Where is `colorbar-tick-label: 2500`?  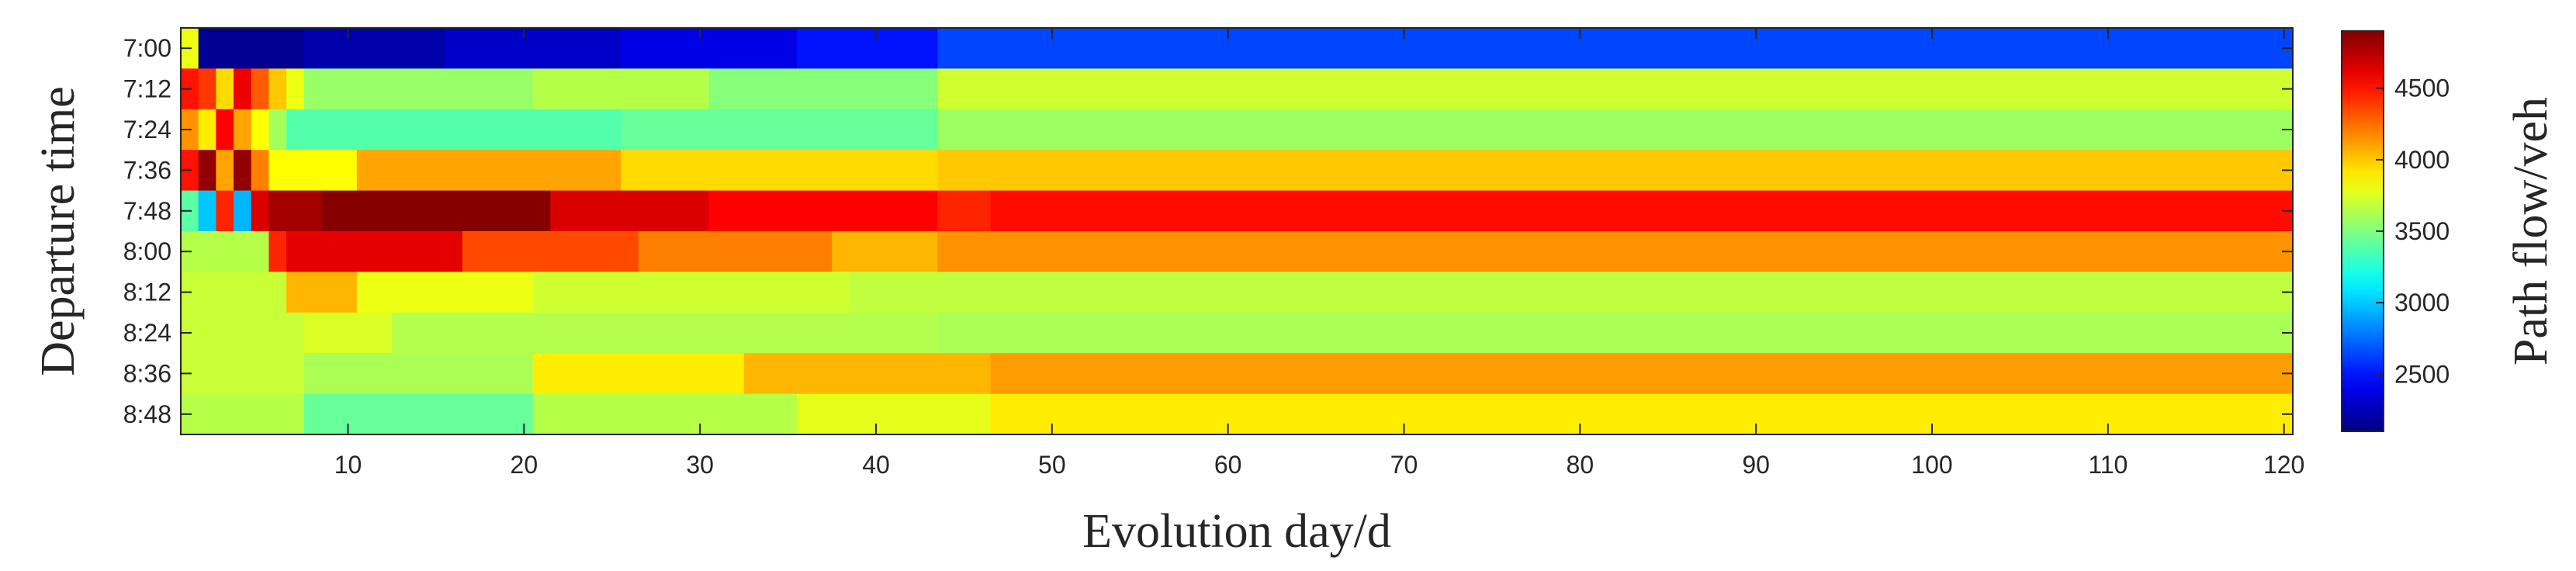 colorbar-tick-label: 2500 is located at coordinates (2422, 374).